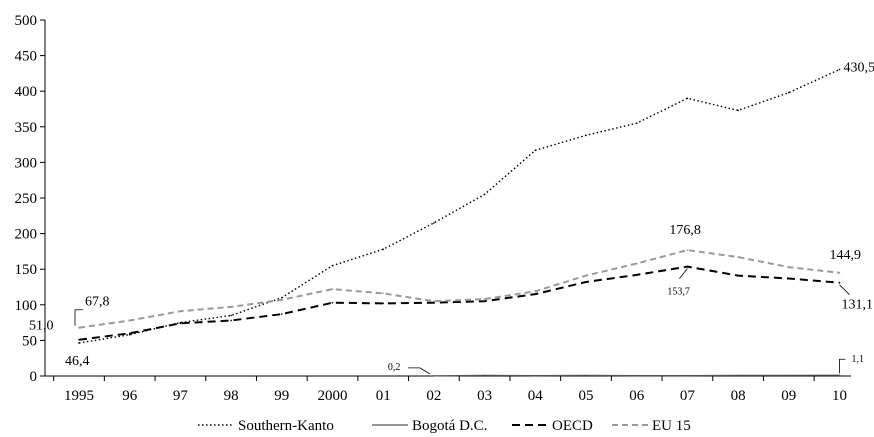 The height and width of the screenshot is (437, 874). What do you see at coordinates (572, 426) in the screenshot?
I see `legend-label: OECD` at bounding box center [572, 426].